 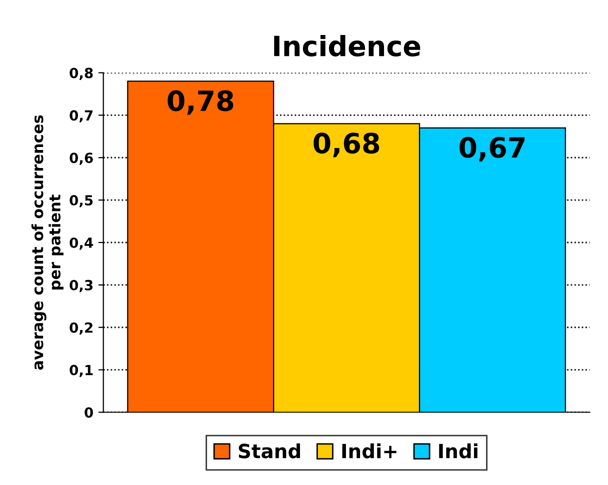 I want to click on y-tick-label: 0,4, so click(x=81, y=243).